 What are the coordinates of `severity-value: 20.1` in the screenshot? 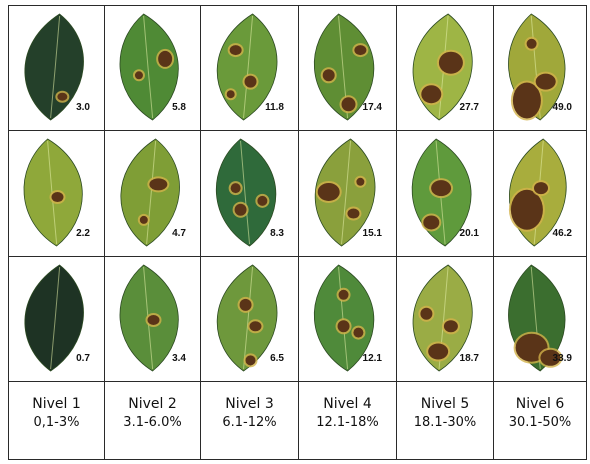 It's located at (469, 233).